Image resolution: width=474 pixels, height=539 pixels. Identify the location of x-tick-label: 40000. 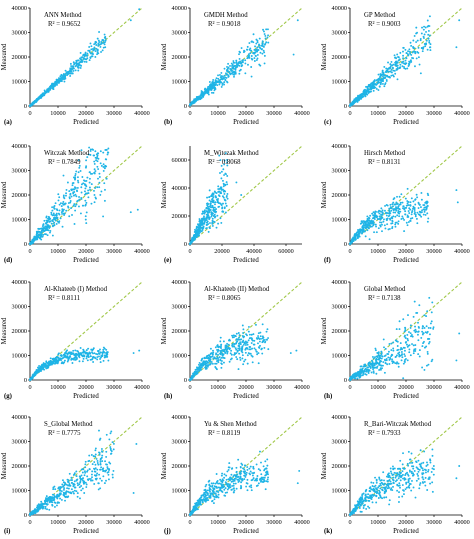
(461, 113).